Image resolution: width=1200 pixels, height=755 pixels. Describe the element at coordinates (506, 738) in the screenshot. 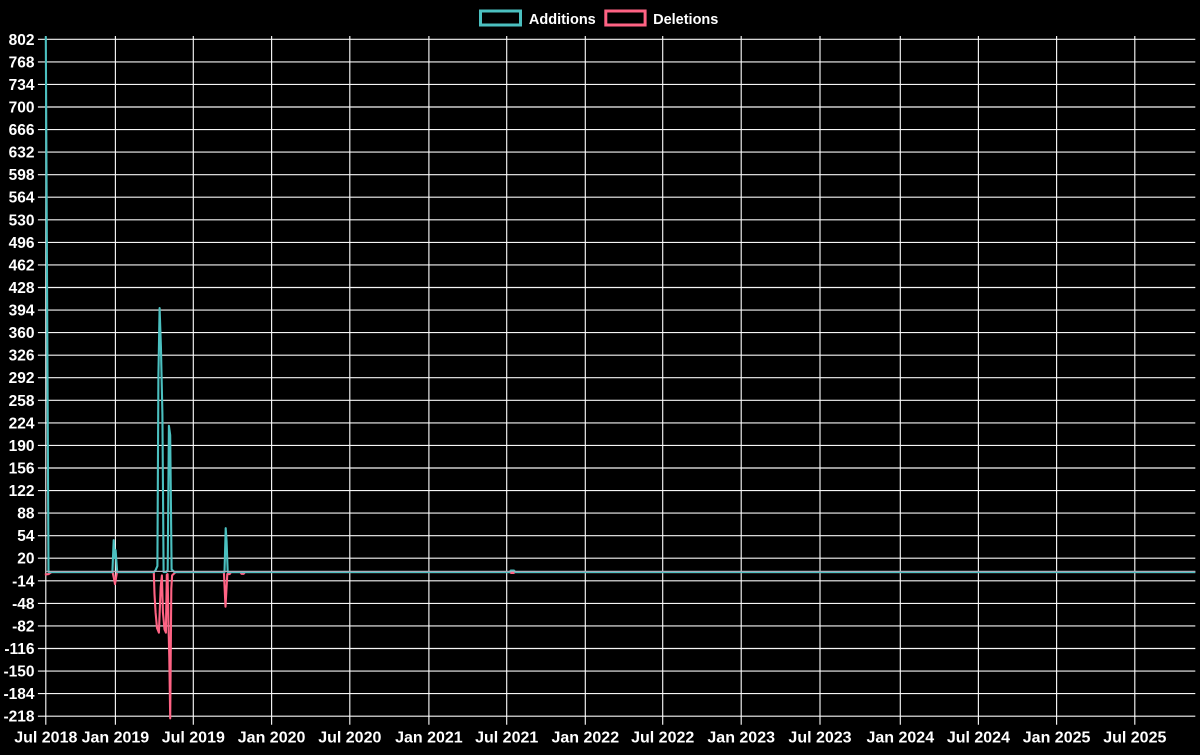

I see `svg-text: Jul 2021` at that location.